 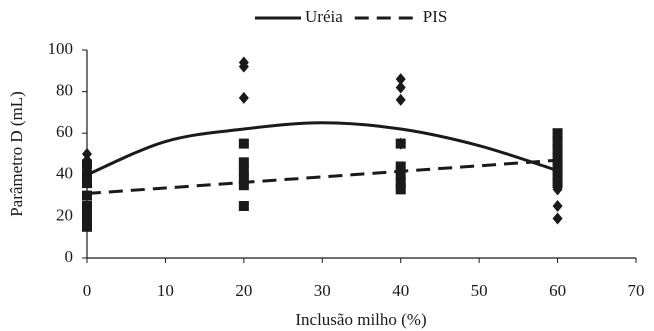 I want to click on x-axis-label: Inclusão milho (%), so click(x=360, y=319).